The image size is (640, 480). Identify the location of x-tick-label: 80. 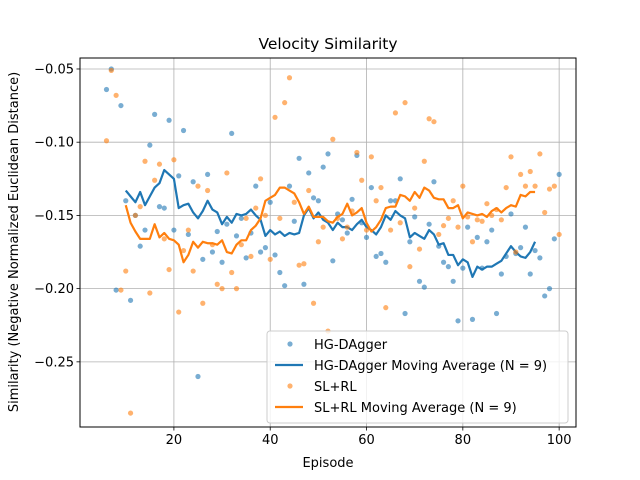
(463, 440).